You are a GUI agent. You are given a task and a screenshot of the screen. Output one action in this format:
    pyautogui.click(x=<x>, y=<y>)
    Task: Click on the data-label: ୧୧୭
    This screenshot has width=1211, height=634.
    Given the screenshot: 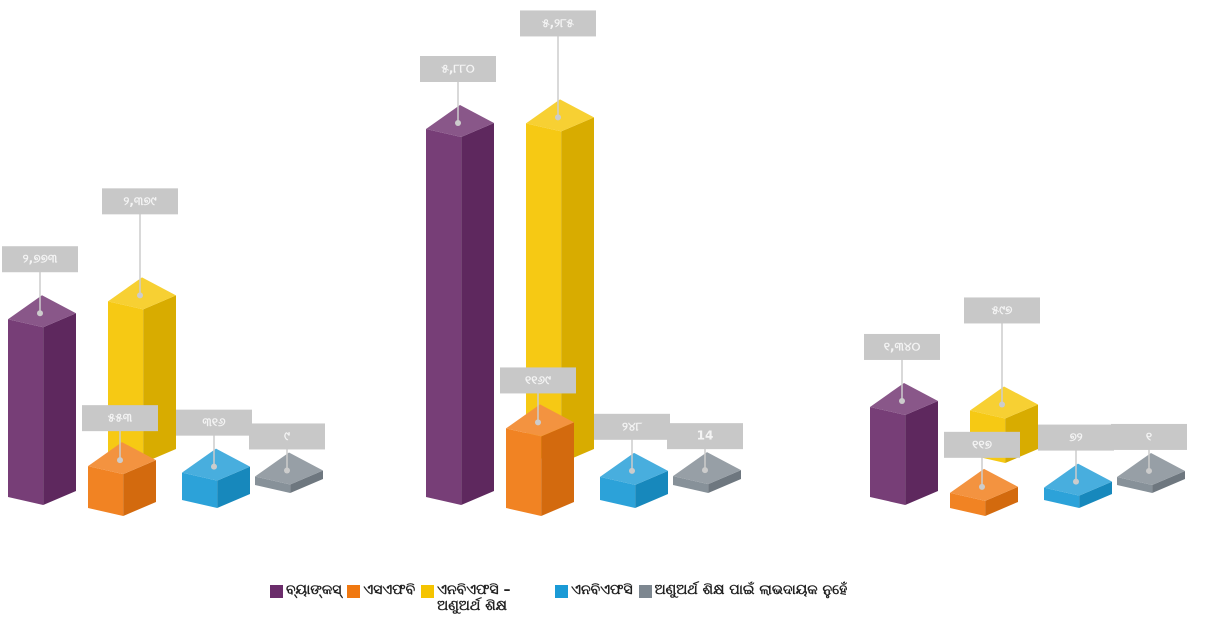 What is the action you would take?
    pyautogui.click(x=982, y=444)
    